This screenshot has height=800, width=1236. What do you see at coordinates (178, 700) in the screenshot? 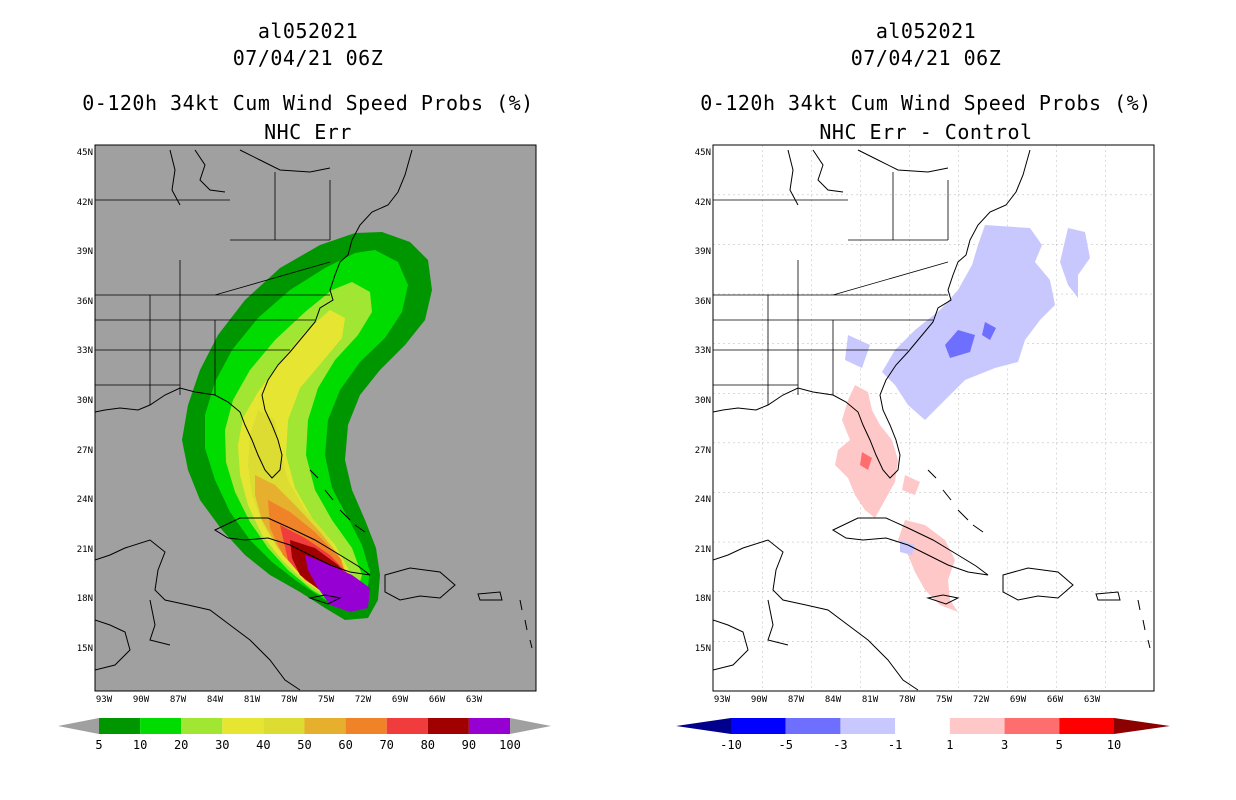
I see `lon-label-87w-left: 87W` at bounding box center [178, 700].